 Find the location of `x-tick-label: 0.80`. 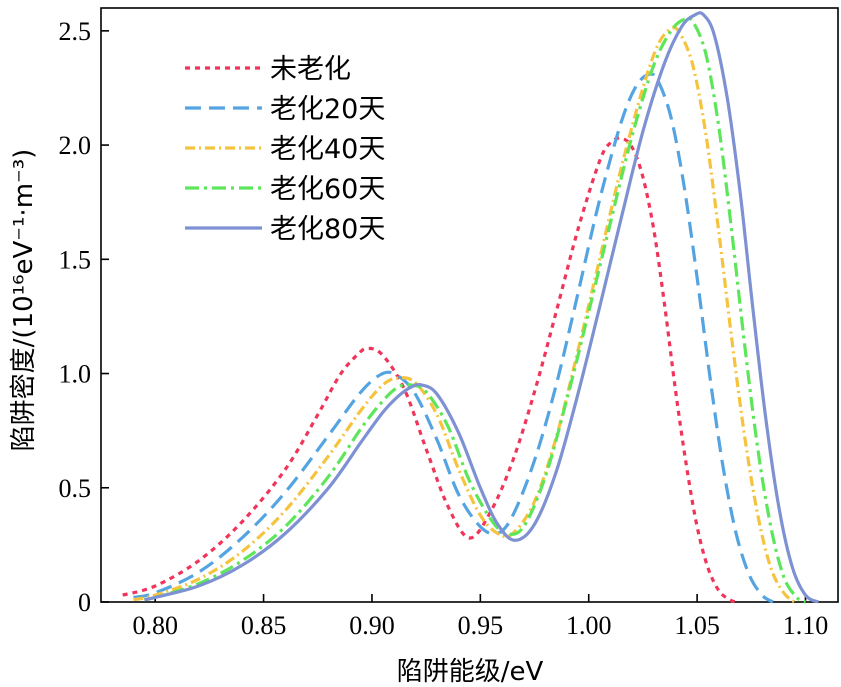

x-tick-label: 0.80 is located at coordinates (155, 625).